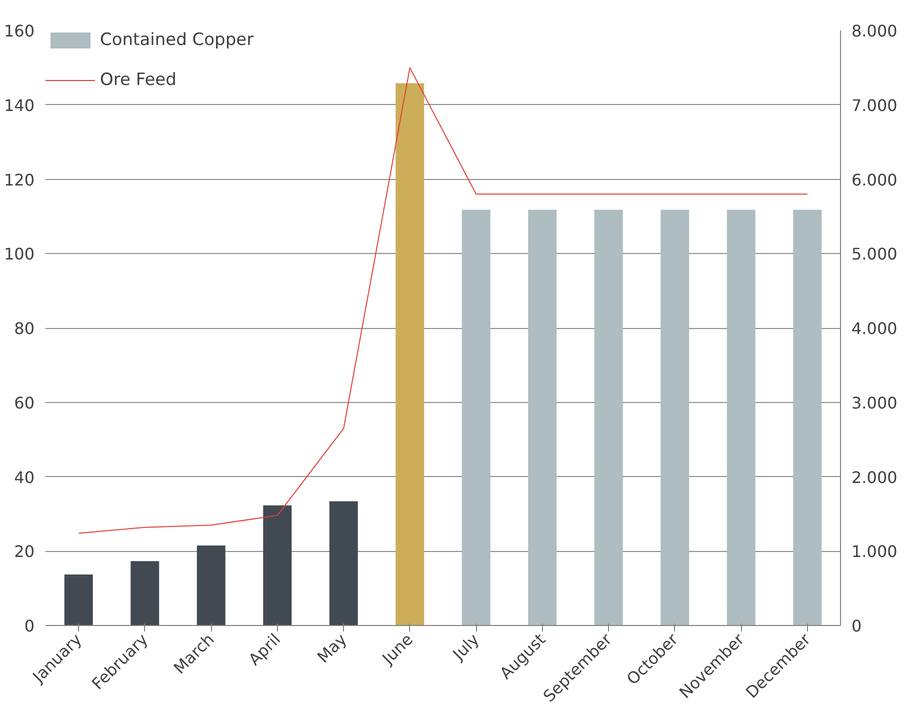 This screenshot has width=906, height=720. What do you see at coordinates (875, 254) in the screenshot?
I see `y2-tick-label: 5.000` at bounding box center [875, 254].